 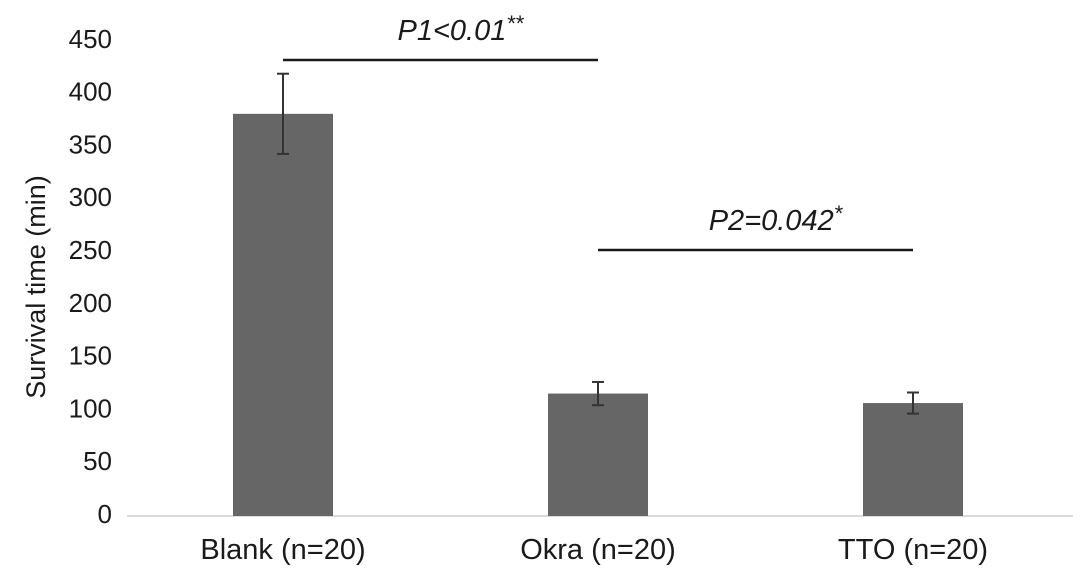 What do you see at coordinates (90, 197) in the screenshot?
I see `y-tick-label: 300` at bounding box center [90, 197].